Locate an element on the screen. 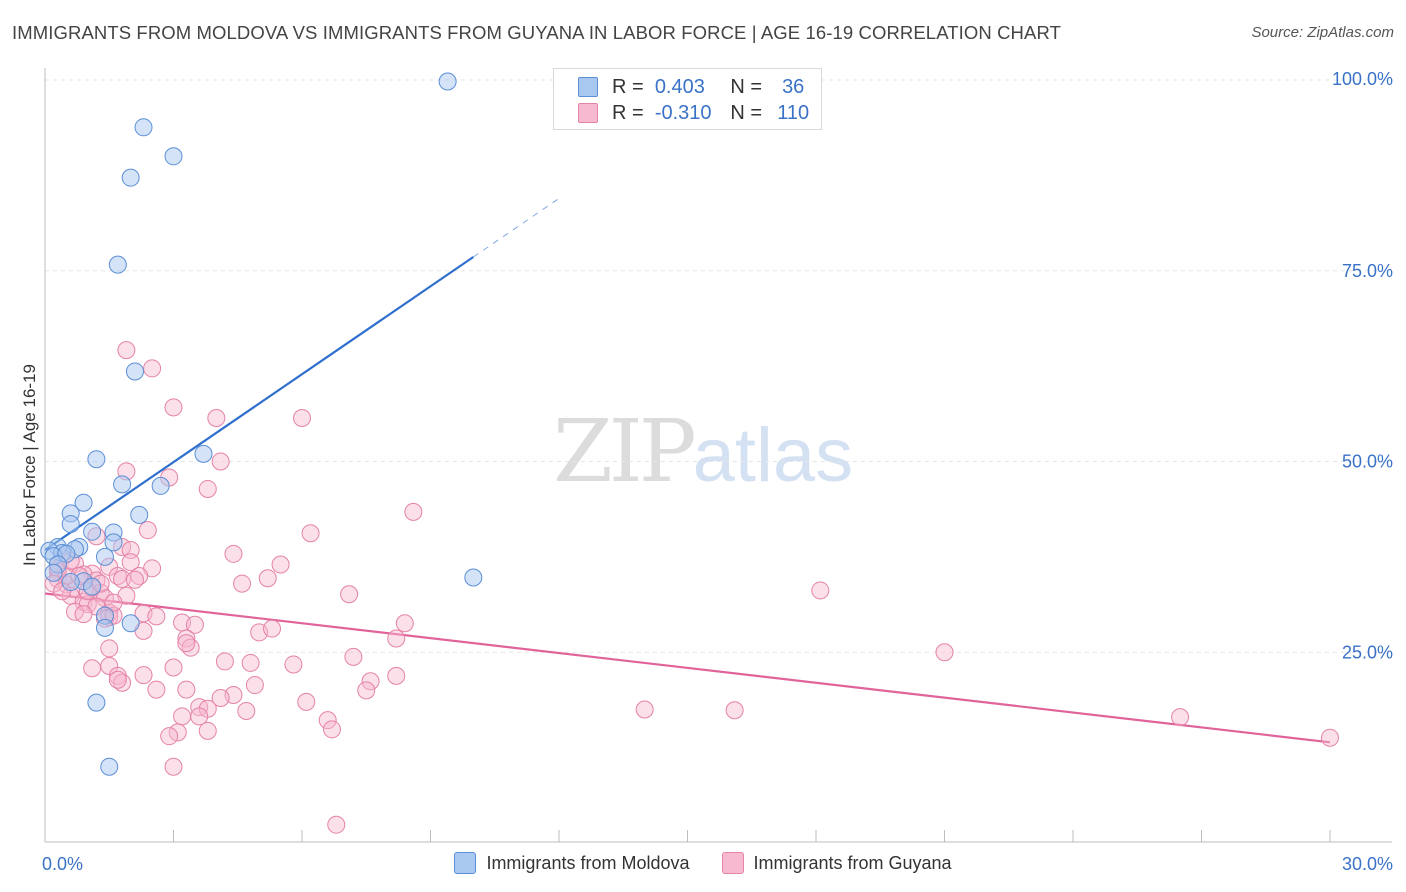  moldova-trendline-group is located at coordinates (302, 374).